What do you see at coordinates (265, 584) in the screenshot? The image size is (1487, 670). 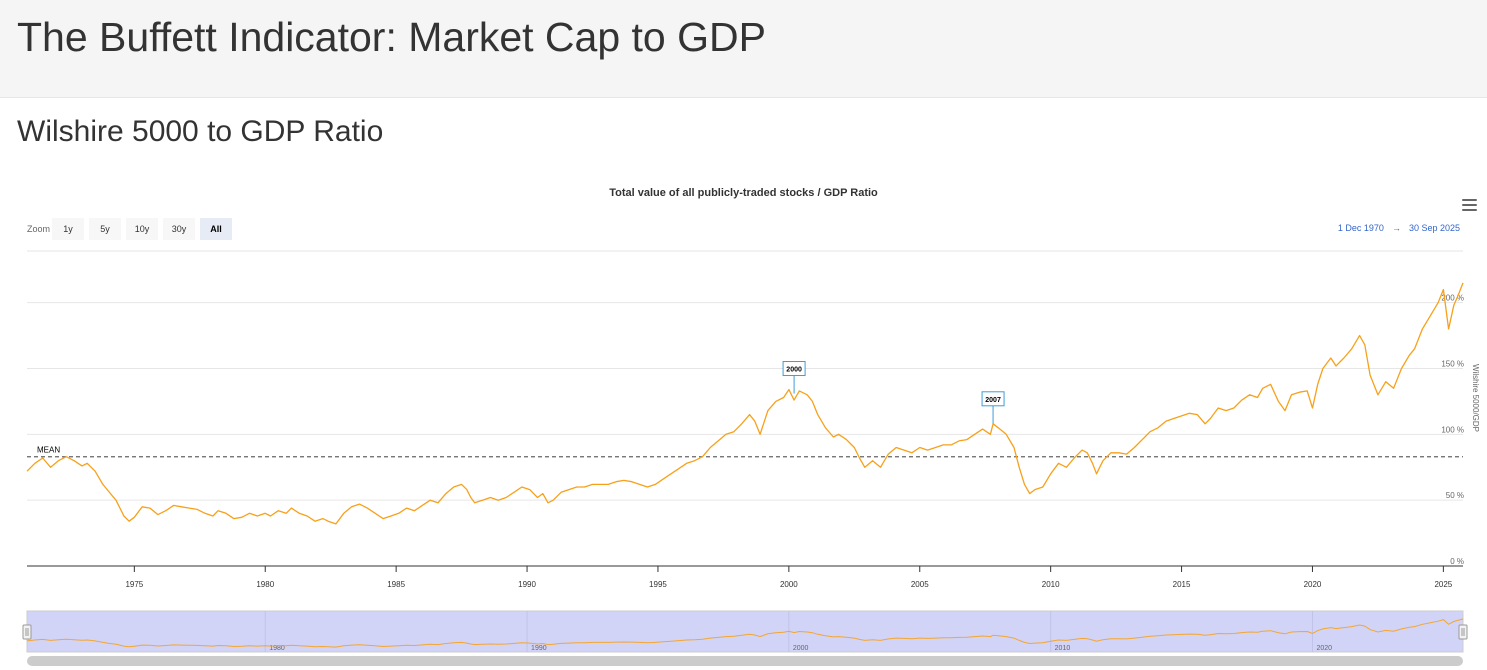 I see `x-tick-label: 1980` at bounding box center [265, 584].